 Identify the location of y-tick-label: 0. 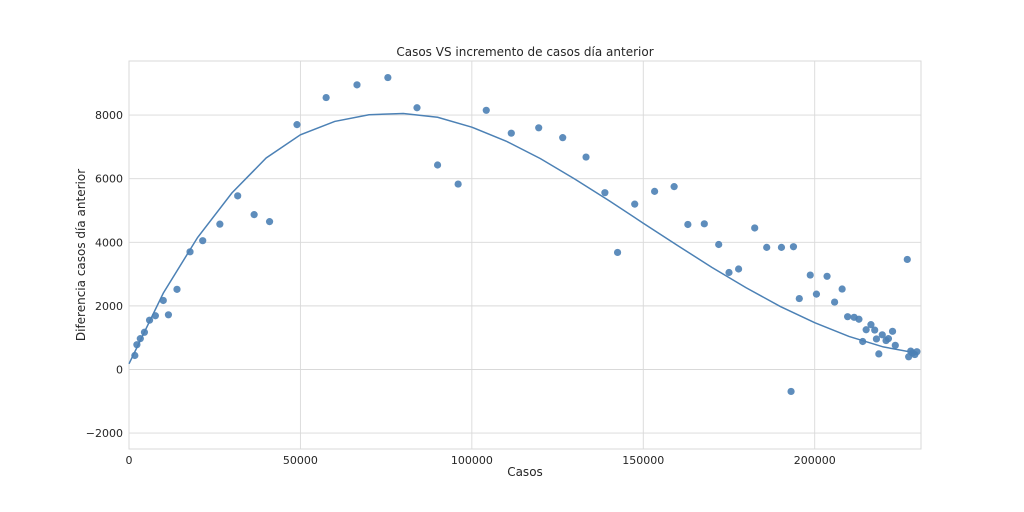
(119, 369).